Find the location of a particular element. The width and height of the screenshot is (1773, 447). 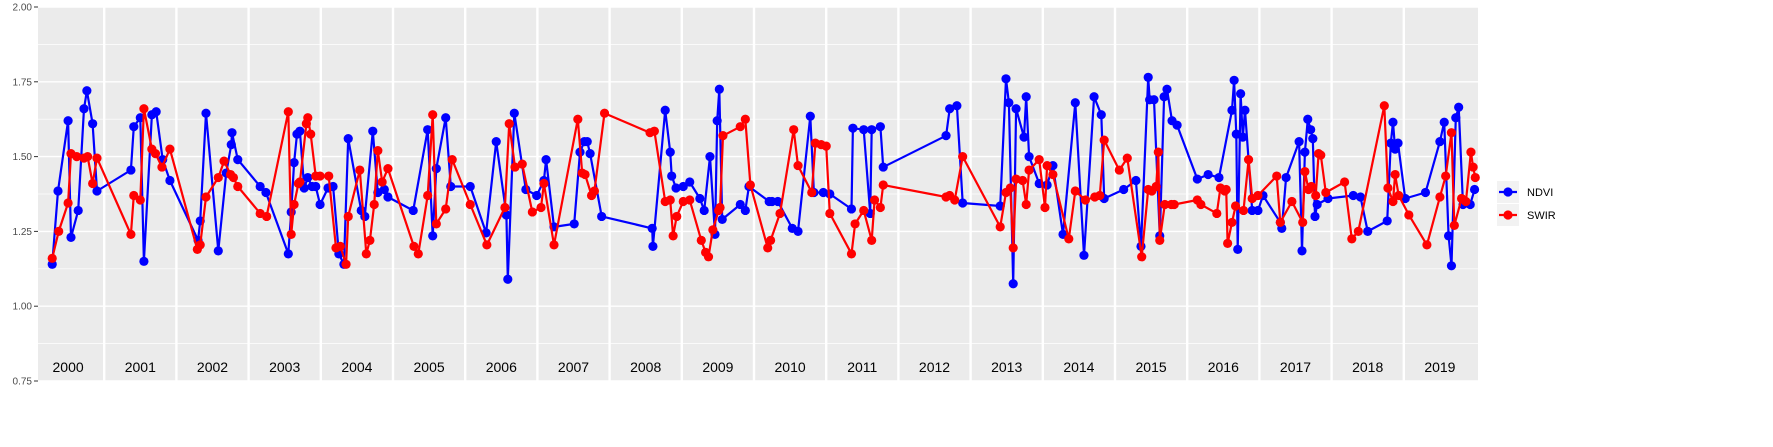

year-label: 2017 is located at coordinates (1295, 367).